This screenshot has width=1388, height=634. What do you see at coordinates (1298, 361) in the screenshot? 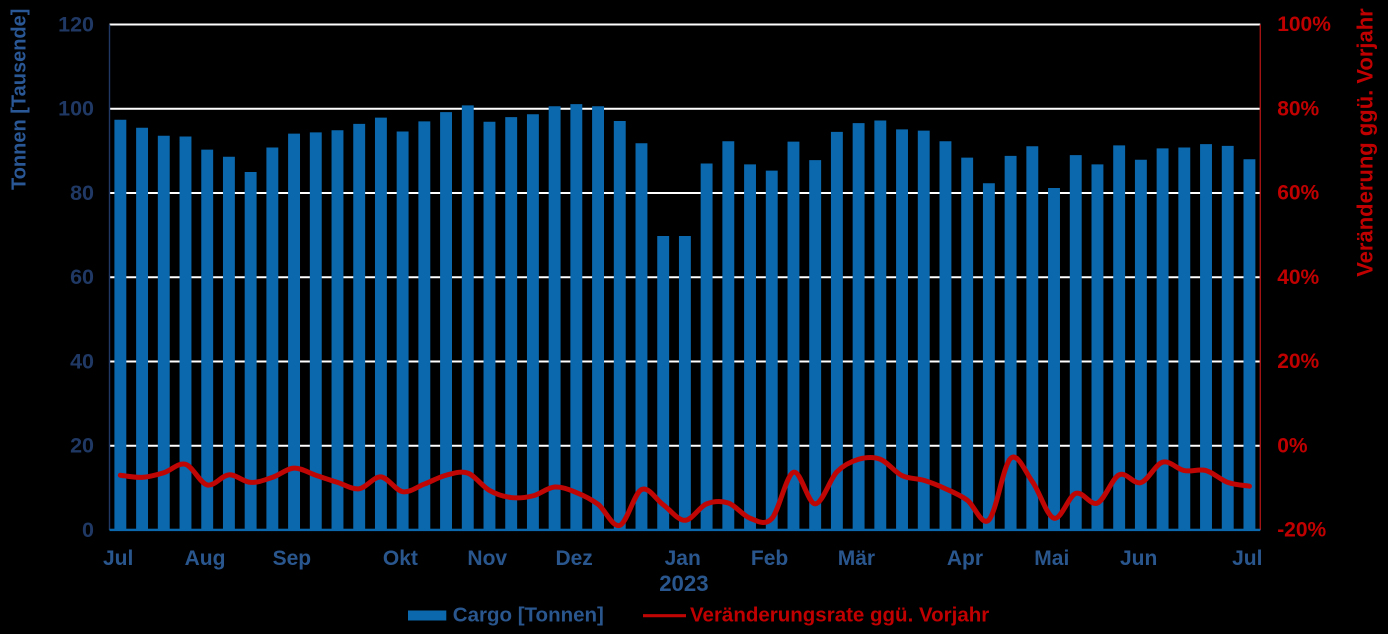
I see `svg-text: 20%` at bounding box center [1298, 361].